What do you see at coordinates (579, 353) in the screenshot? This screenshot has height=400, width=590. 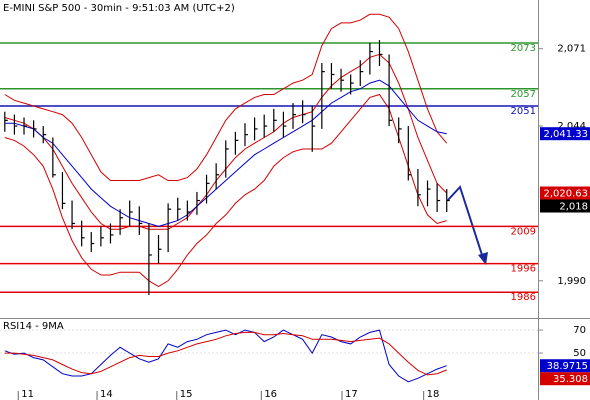 I see `y-tick-label: 50` at bounding box center [579, 353].